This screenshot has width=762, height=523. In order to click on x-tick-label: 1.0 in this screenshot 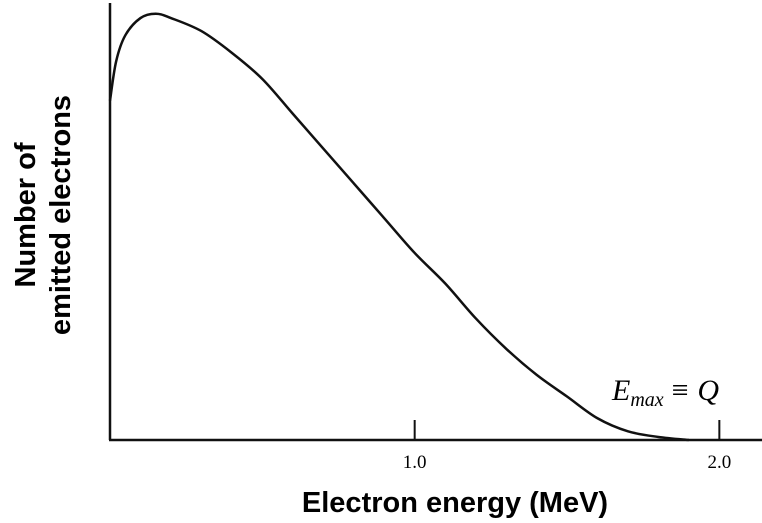, I will do `click(415, 462)`.